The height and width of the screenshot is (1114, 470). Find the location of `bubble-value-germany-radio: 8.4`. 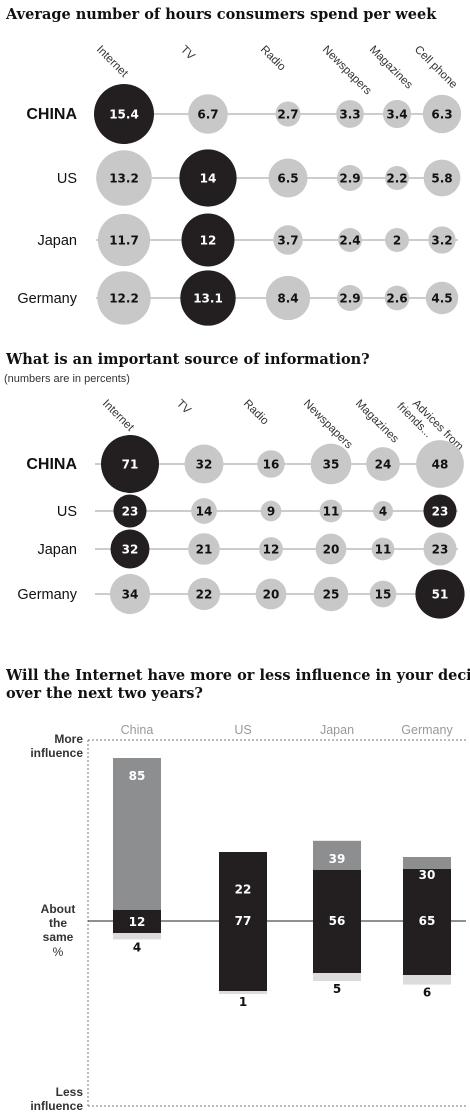

bubble-value-germany-radio: 8.4 is located at coordinates (287, 299).